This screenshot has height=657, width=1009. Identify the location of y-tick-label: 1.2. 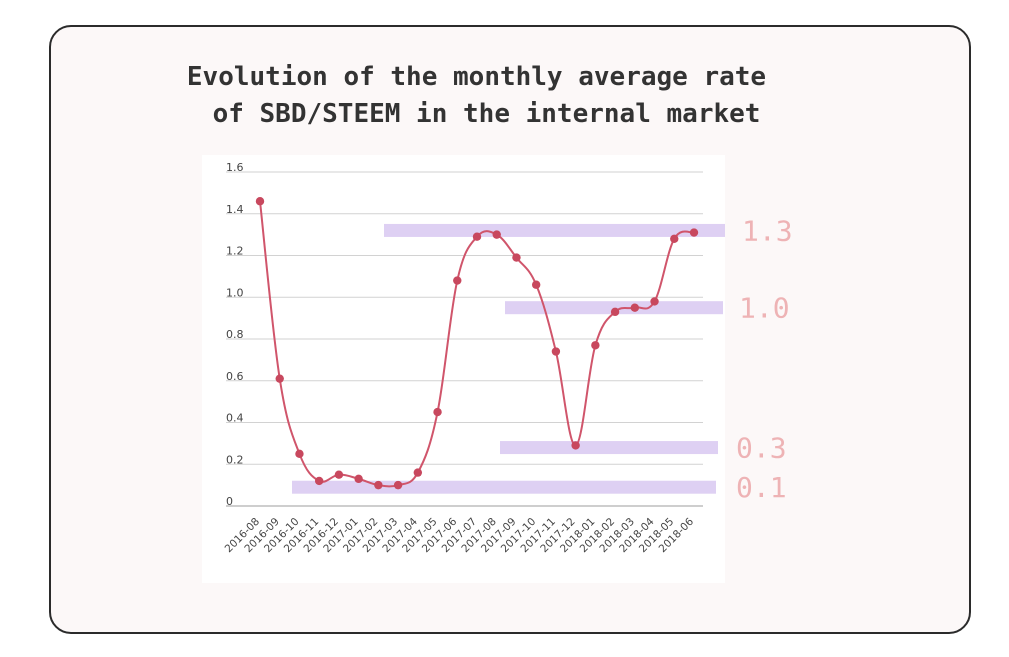
(235, 251).